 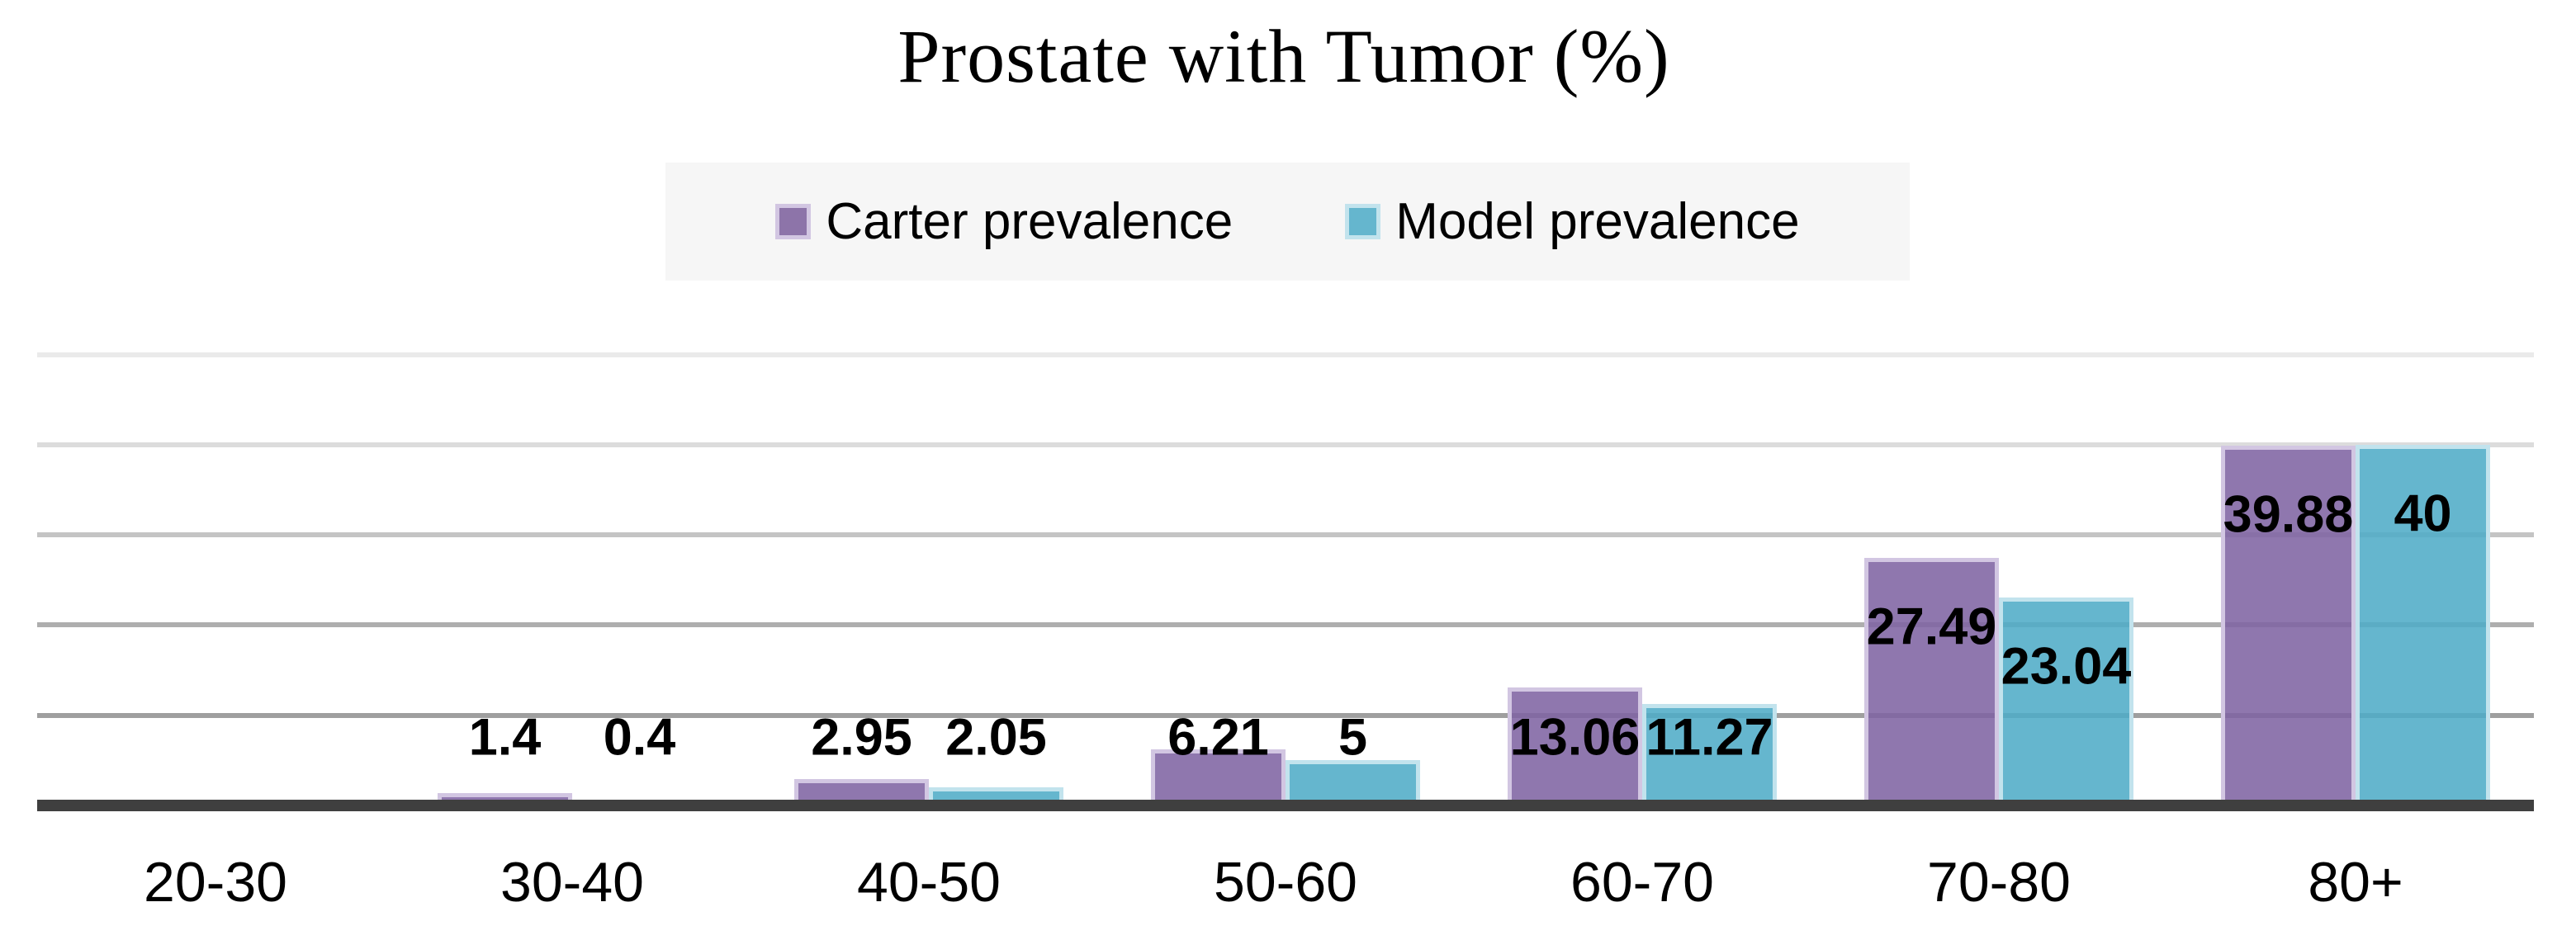 I want to click on data-label-model-70-80: 23.04, so click(x=2066, y=666).